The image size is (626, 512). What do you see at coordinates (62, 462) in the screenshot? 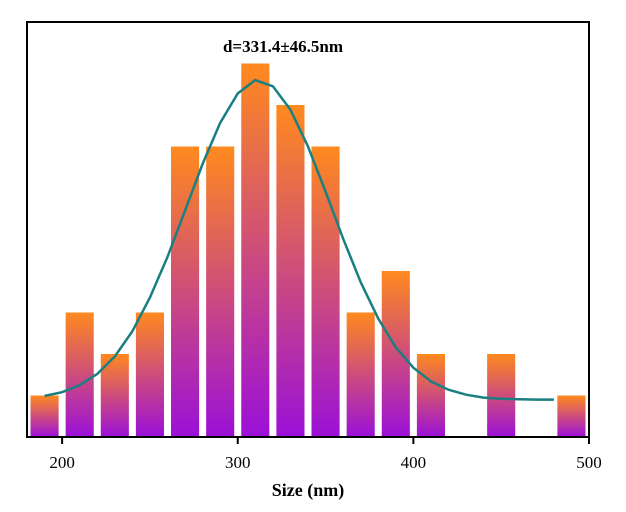
I see `x-tick-label: 200` at bounding box center [62, 462].